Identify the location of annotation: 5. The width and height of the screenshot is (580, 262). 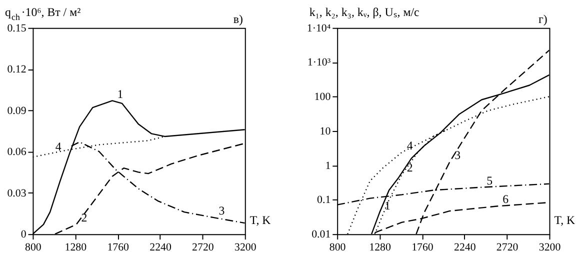
(489, 180).